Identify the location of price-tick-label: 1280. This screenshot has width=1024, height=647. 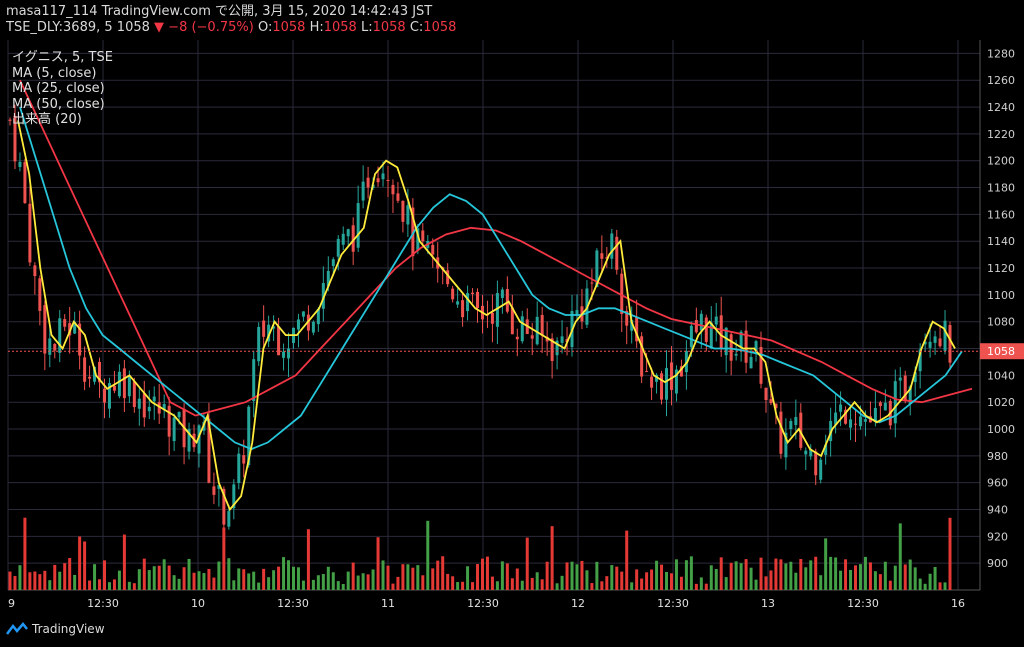
(1001, 53).